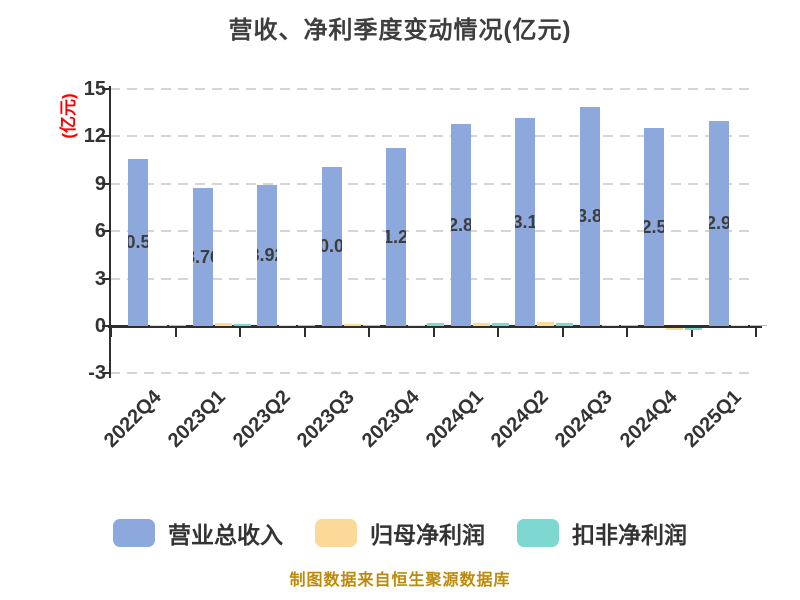 Image resolution: width=800 pixels, height=600 pixels. I want to click on bar-扣非净利润-2024Q1, so click(500, 324).